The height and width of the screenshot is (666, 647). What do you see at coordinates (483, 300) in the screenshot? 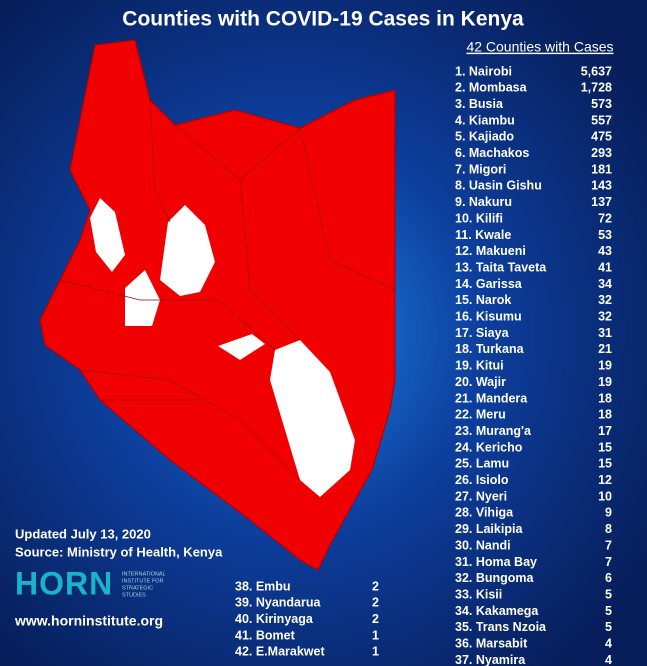
I see `list-label: 15. Narok` at bounding box center [483, 300].